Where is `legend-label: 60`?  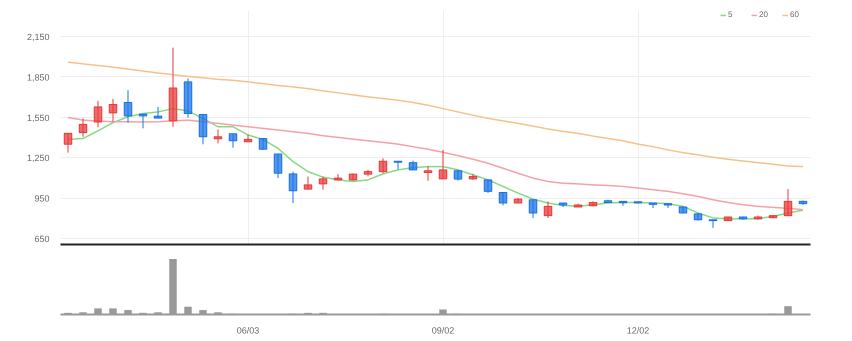 legend-label: 60 is located at coordinates (795, 14).